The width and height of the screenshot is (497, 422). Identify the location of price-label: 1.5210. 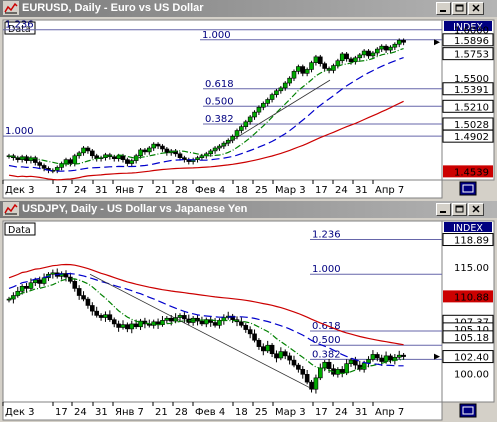
(471, 107).